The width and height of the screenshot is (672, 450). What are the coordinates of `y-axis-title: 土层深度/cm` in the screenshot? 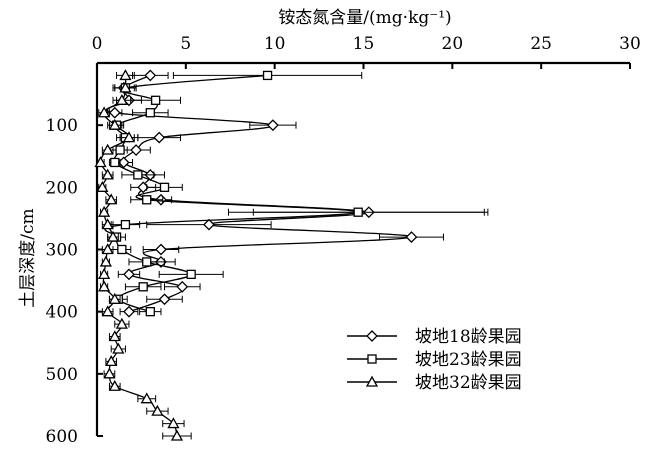 It's located at (28, 257).